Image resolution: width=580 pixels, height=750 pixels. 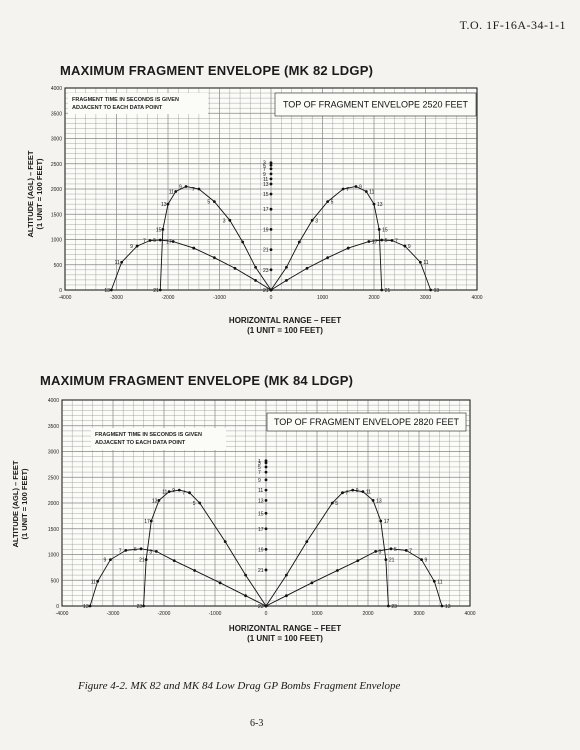 What do you see at coordinates (367, 614) in the screenshot?
I see `x-tick-label: 2000` at bounding box center [367, 614].